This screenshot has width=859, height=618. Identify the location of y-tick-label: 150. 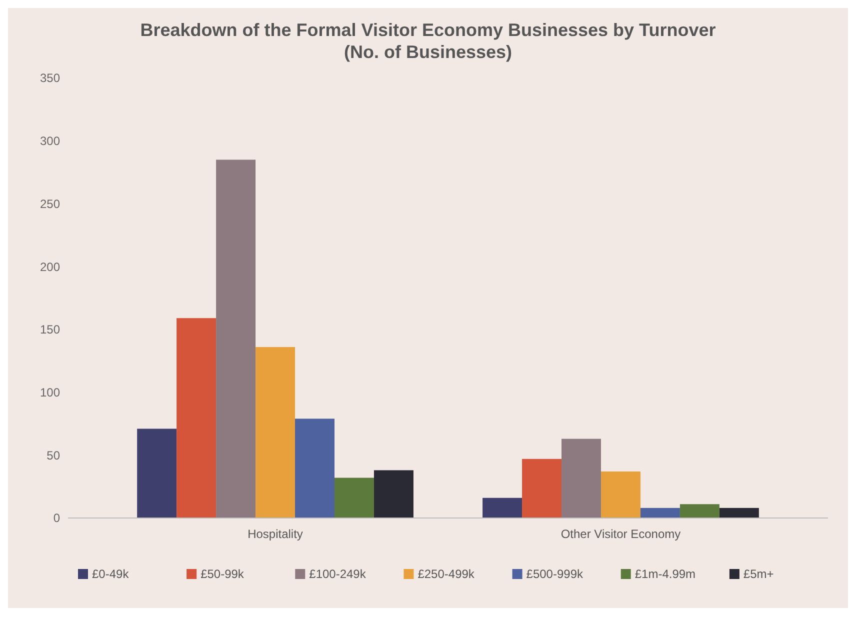
(50, 329).